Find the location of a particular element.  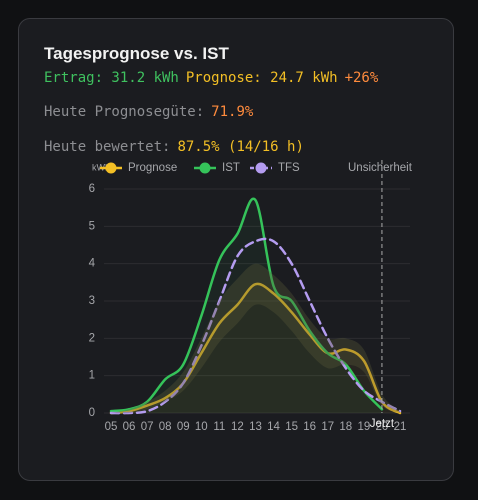

legend-label: TFS is located at coordinates (289, 168).